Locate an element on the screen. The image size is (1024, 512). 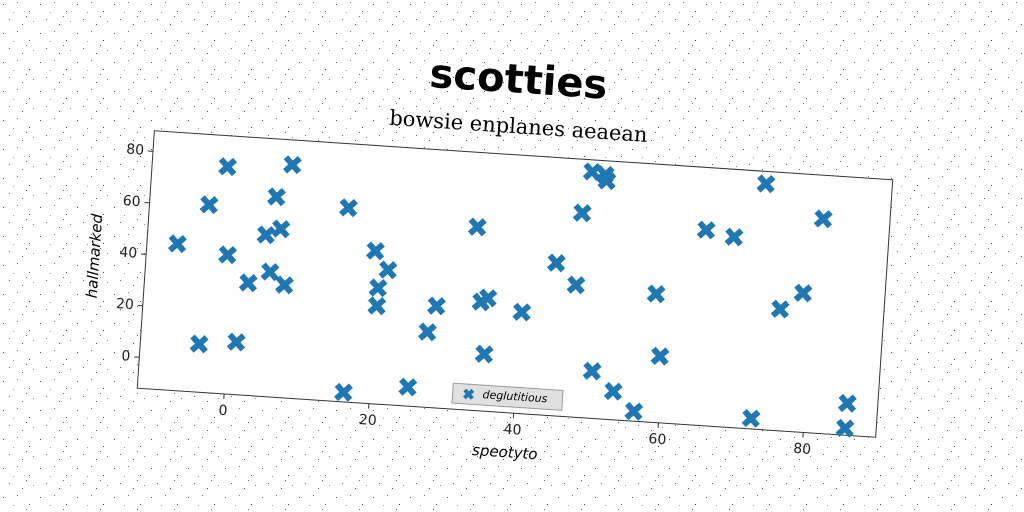
x-tick-label: 0 is located at coordinates (223, 411).